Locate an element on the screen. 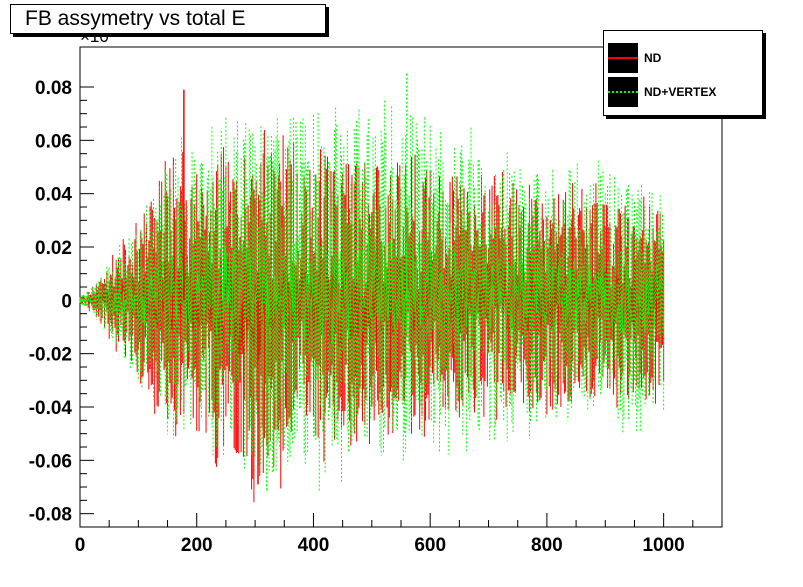  x-tick-label: 200 is located at coordinates (197, 545).